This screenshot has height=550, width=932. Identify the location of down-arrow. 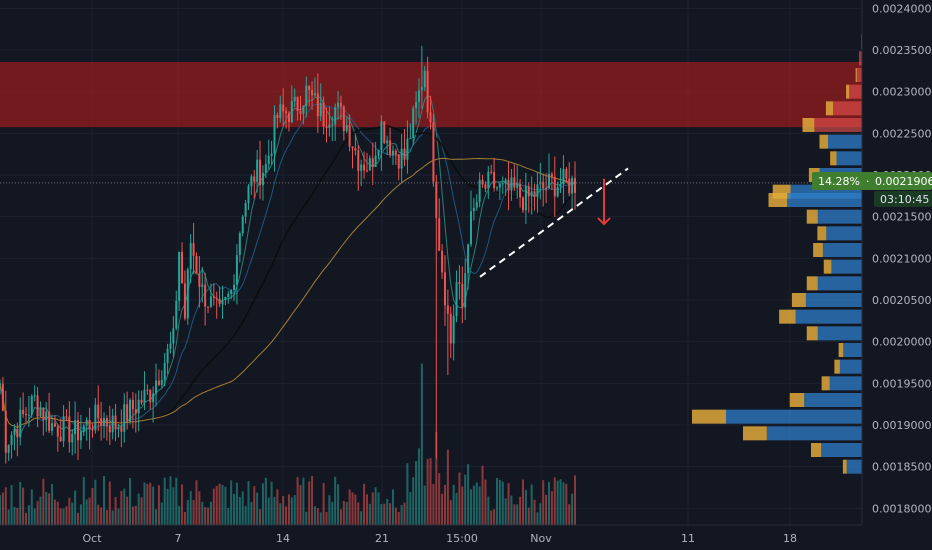
(604, 202).